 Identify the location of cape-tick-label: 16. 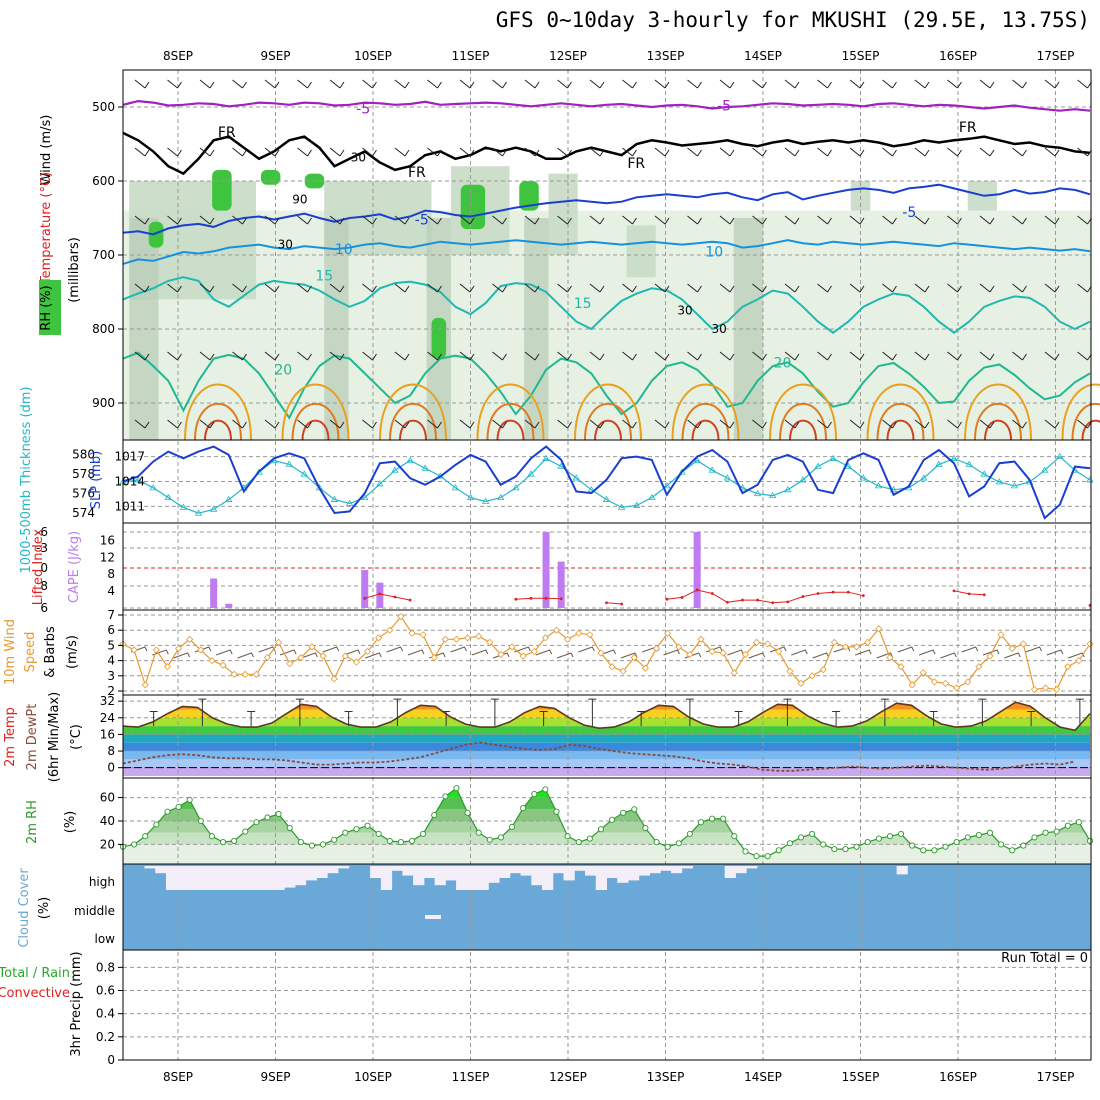
(107, 540).